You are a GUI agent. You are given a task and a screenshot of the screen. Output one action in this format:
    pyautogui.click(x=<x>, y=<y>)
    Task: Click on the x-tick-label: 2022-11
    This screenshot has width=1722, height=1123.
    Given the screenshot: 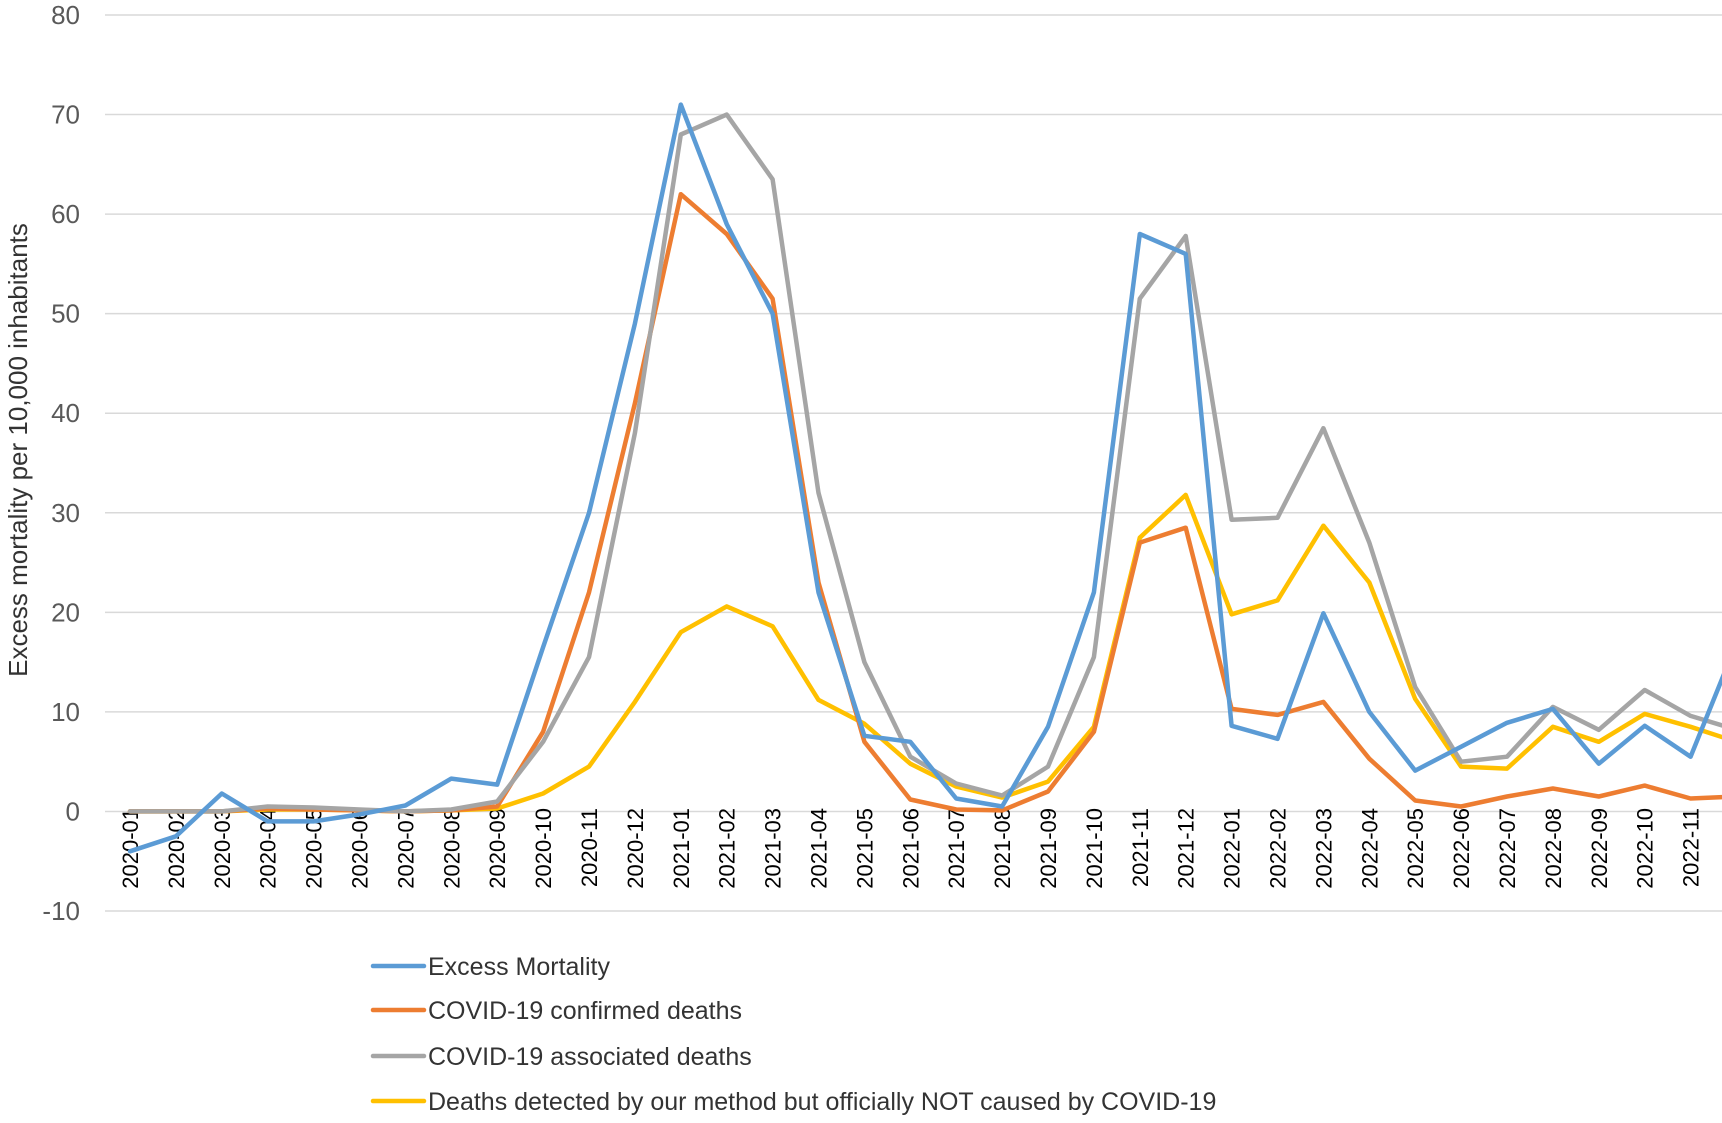 What is the action you would take?
    pyautogui.click(x=1691, y=847)
    